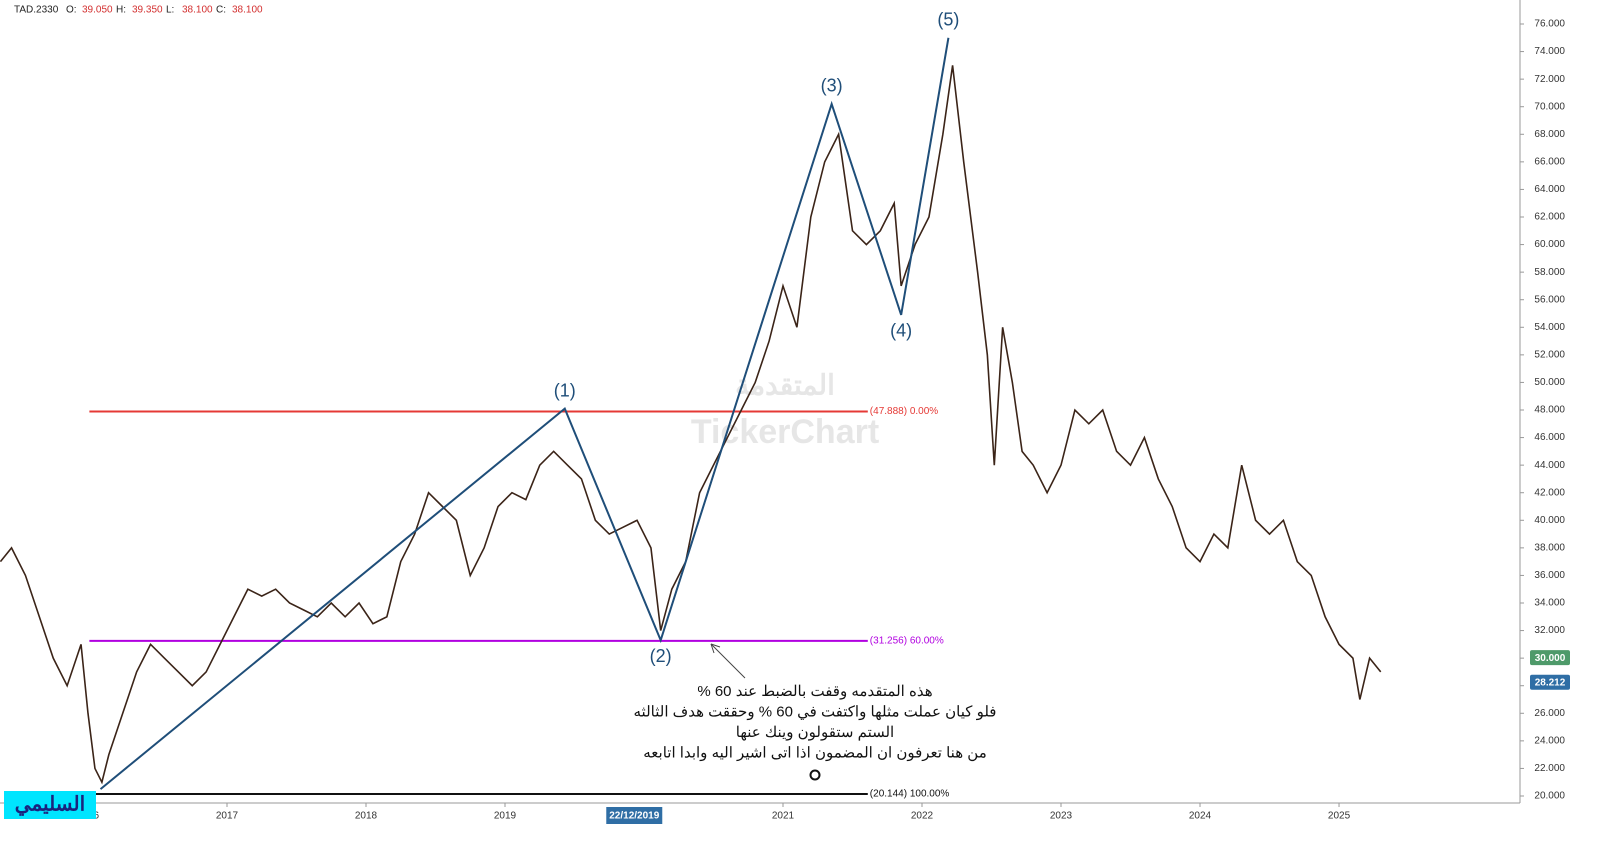 The image size is (1607, 847). Describe the element at coordinates (1549, 796) in the screenshot. I see `y-tick-label: 20.000` at that location.